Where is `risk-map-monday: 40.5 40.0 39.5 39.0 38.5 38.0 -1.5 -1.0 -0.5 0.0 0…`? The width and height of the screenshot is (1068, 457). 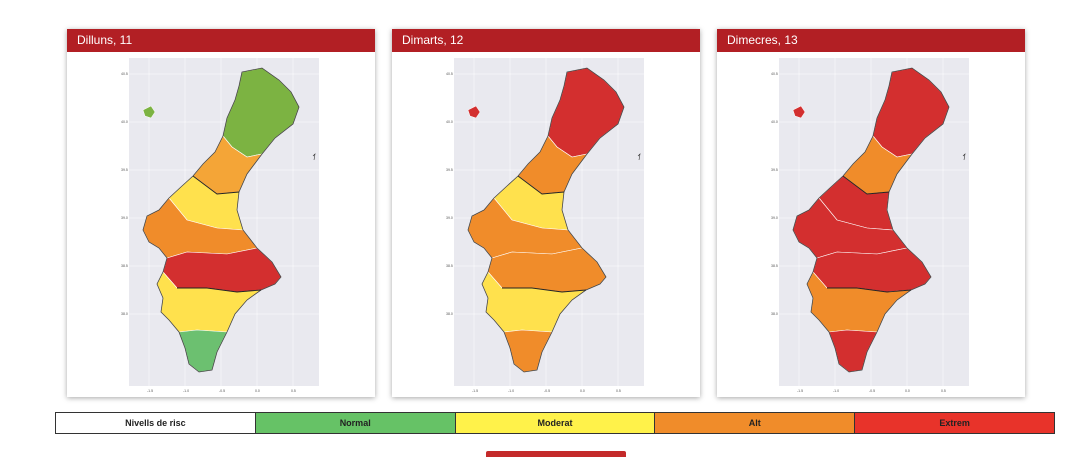
risk-map-monday: 40.5 40.0 39.5 39.0 38.5 38.0 -1.5 -1.0 -0.5 0.0 0… is located at coordinates (220, 225).